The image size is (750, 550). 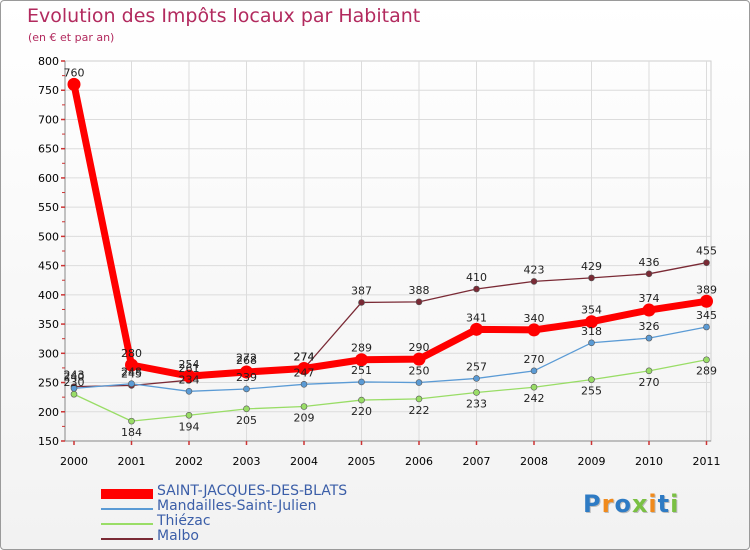 What do you see at coordinates (48, 324) in the screenshot?
I see `y-tick-label: 350` at bounding box center [48, 324].